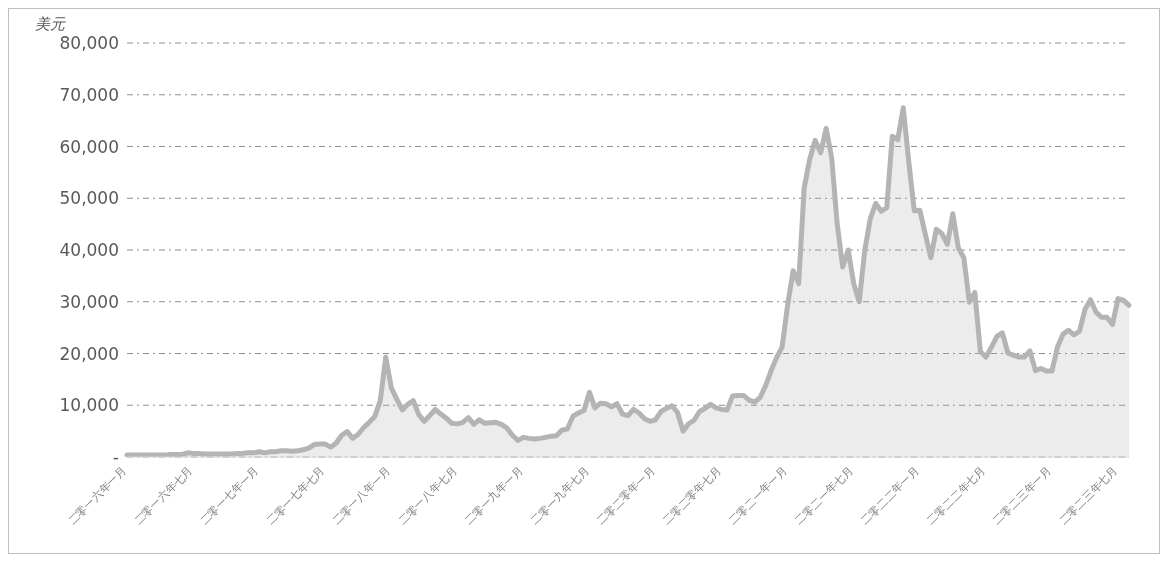 This screenshot has height=562, width=1168. What do you see at coordinates (295, 495) in the screenshot?
I see `x-tick-label: 二零一七年七月` at bounding box center [295, 495].